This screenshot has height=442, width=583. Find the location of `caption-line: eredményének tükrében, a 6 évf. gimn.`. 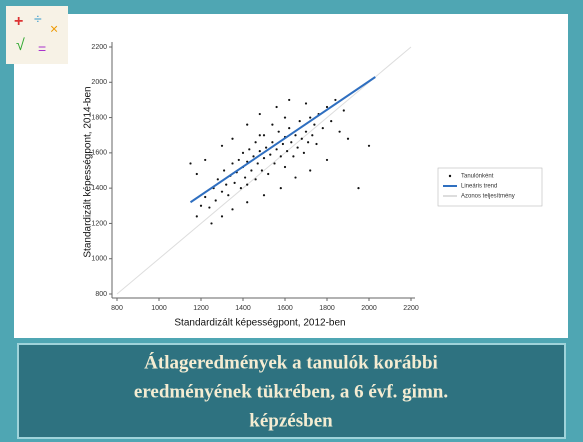

caption-line: eredményének tükrében, a 6 évf. gimn. is located at coordinates (291, 391).